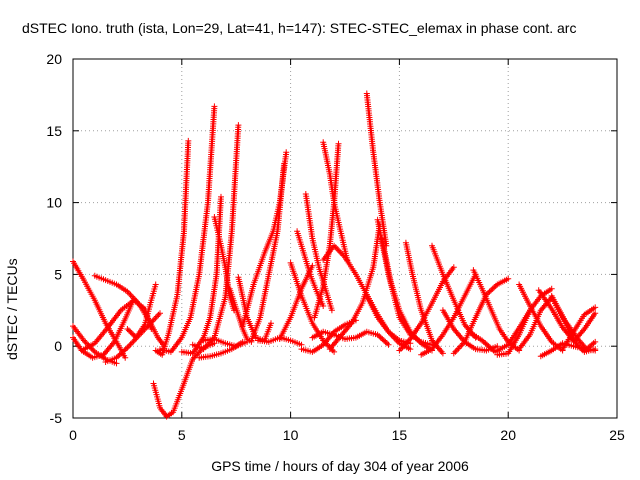  What do you see at coordinates (54, 203) in the screenshot?
I see `y-tick-label: 10` at bounding box center [54, 203].